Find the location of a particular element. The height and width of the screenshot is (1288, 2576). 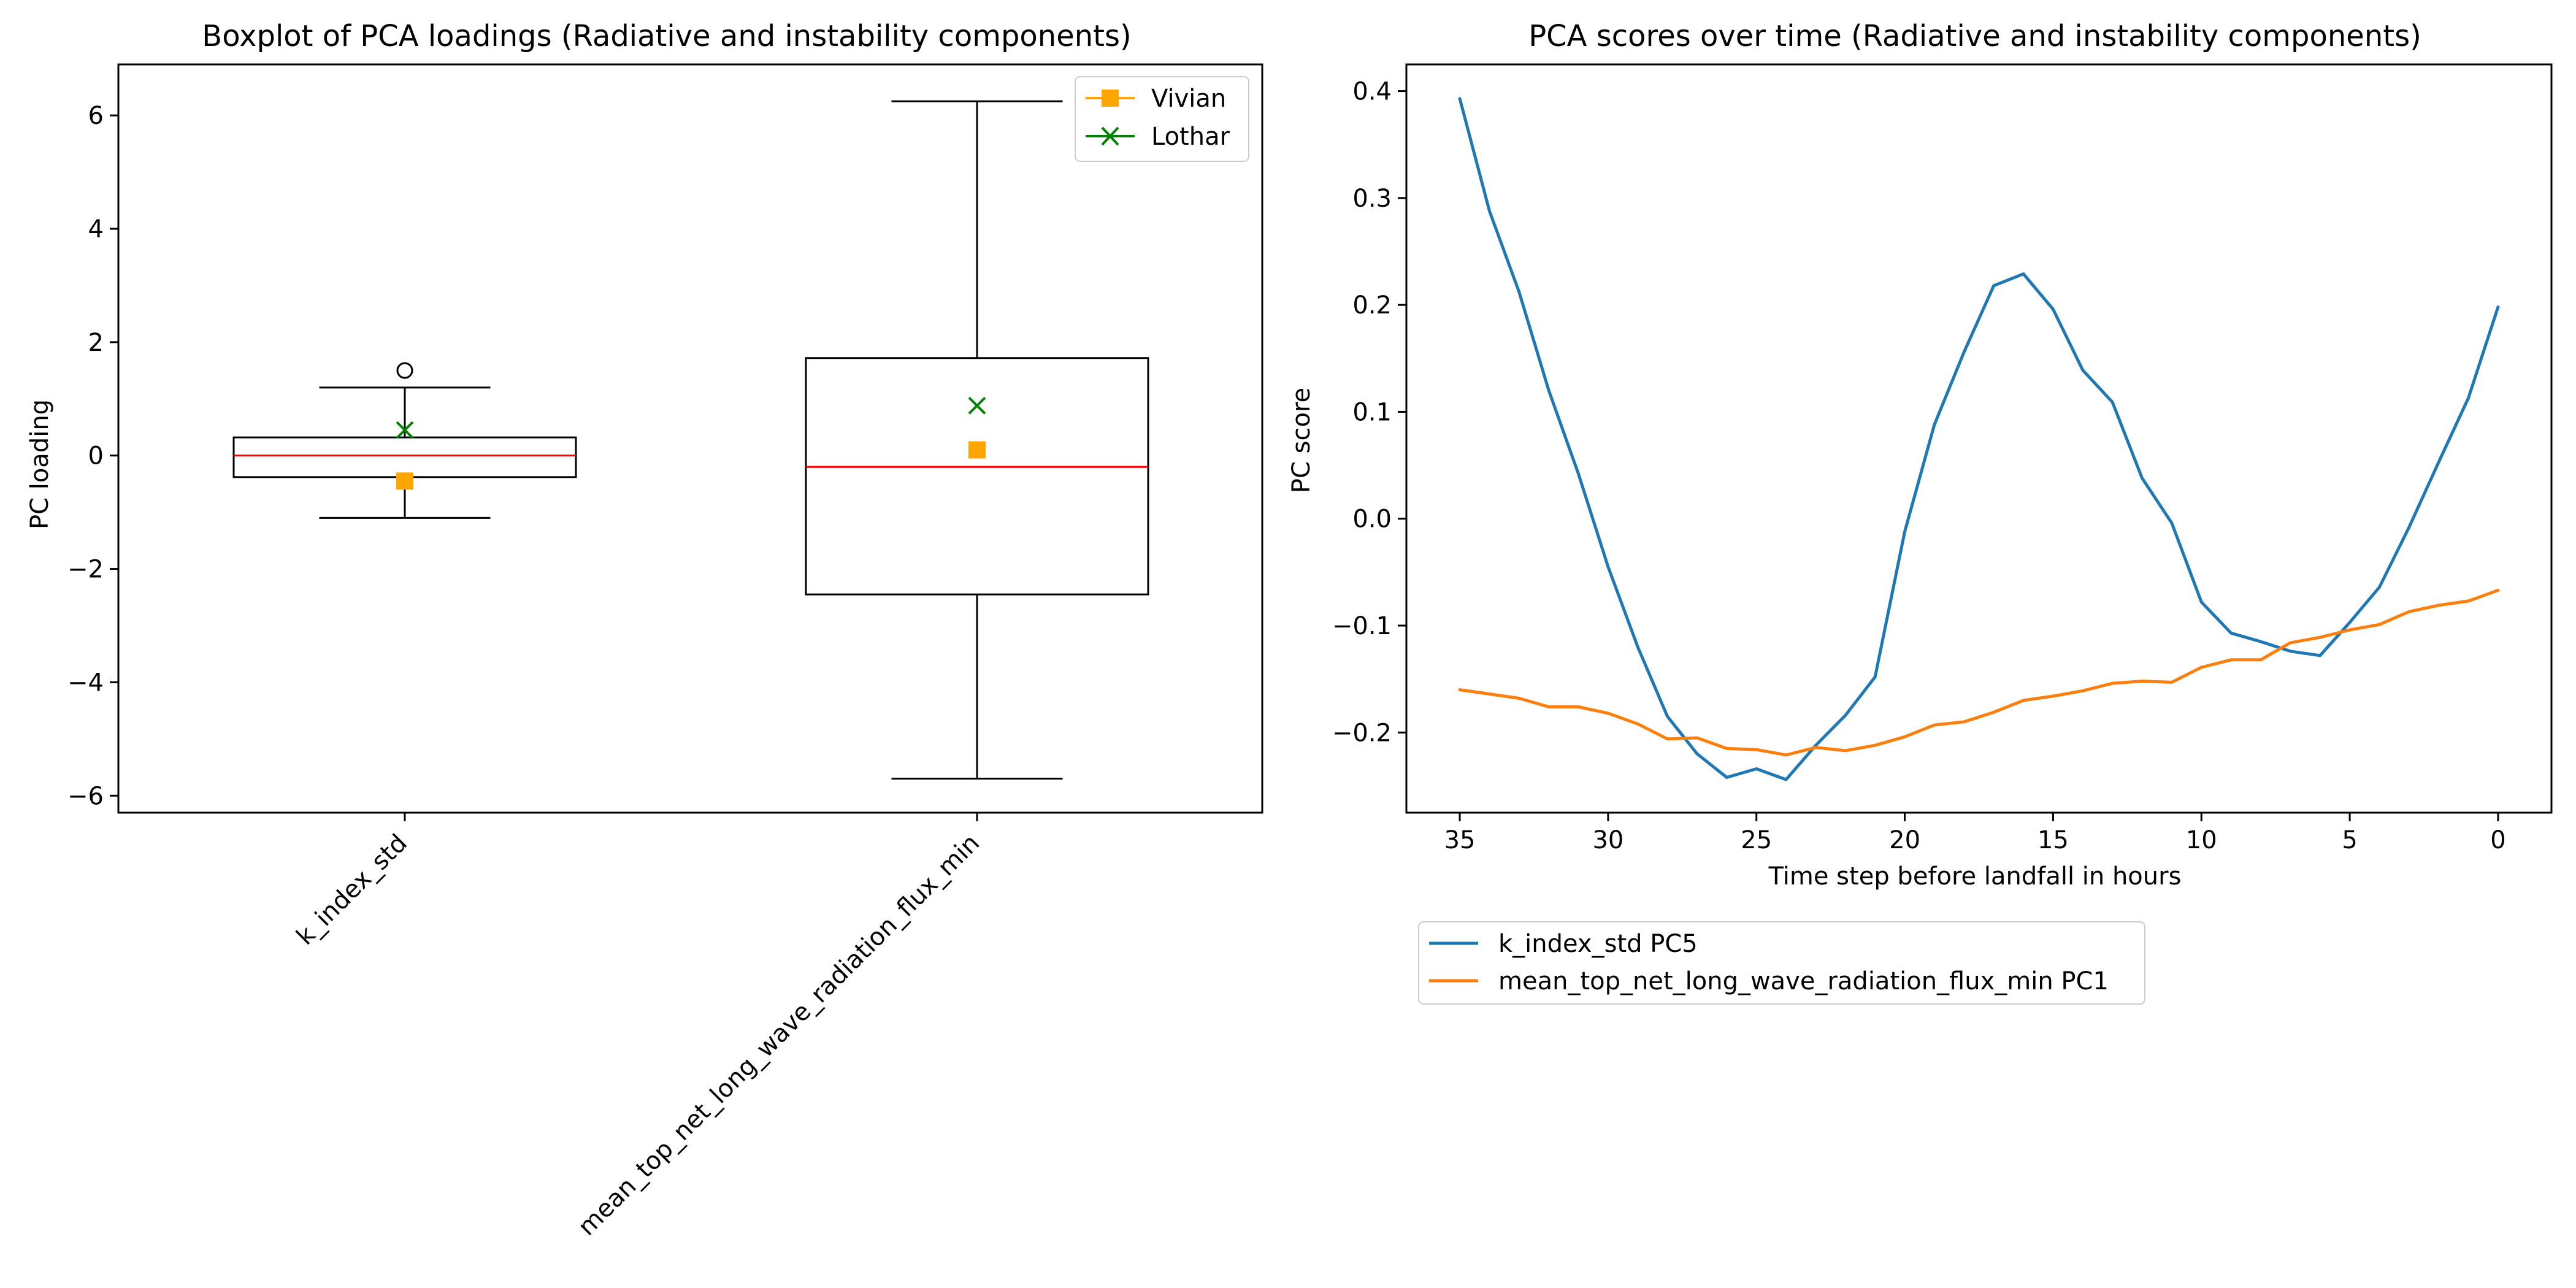

line-chart-y-axis-label: PC score is located at coordinates (1301, 440).